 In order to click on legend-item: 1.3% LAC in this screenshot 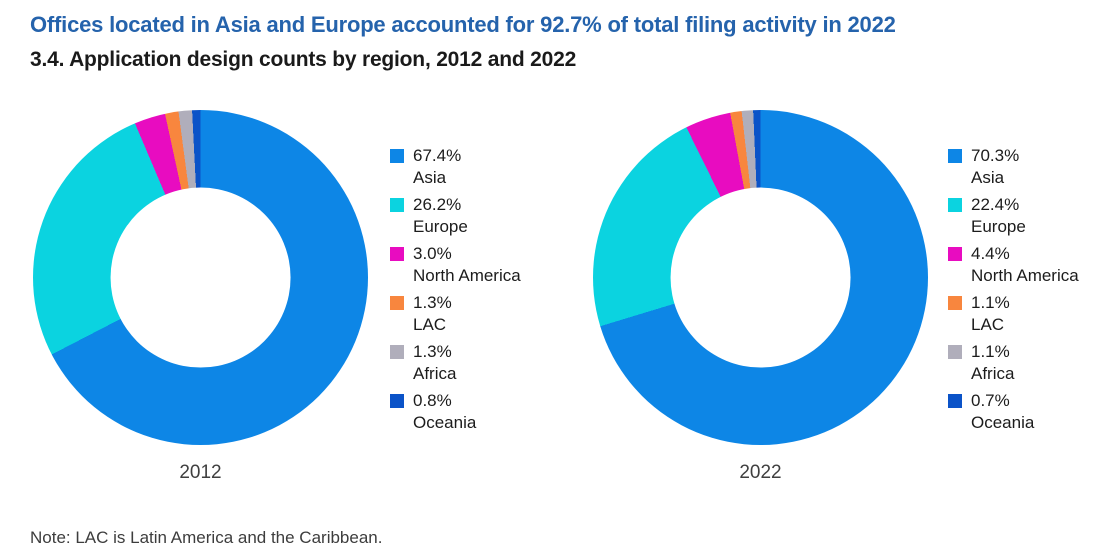, I will do `click(455, 314)`.